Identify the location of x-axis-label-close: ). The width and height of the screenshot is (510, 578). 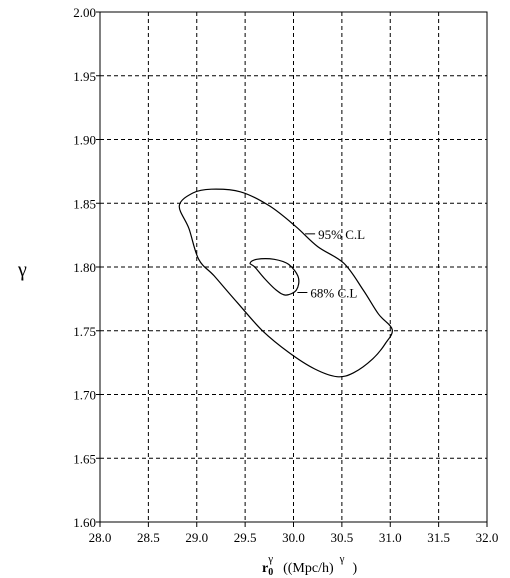
(355, 568).